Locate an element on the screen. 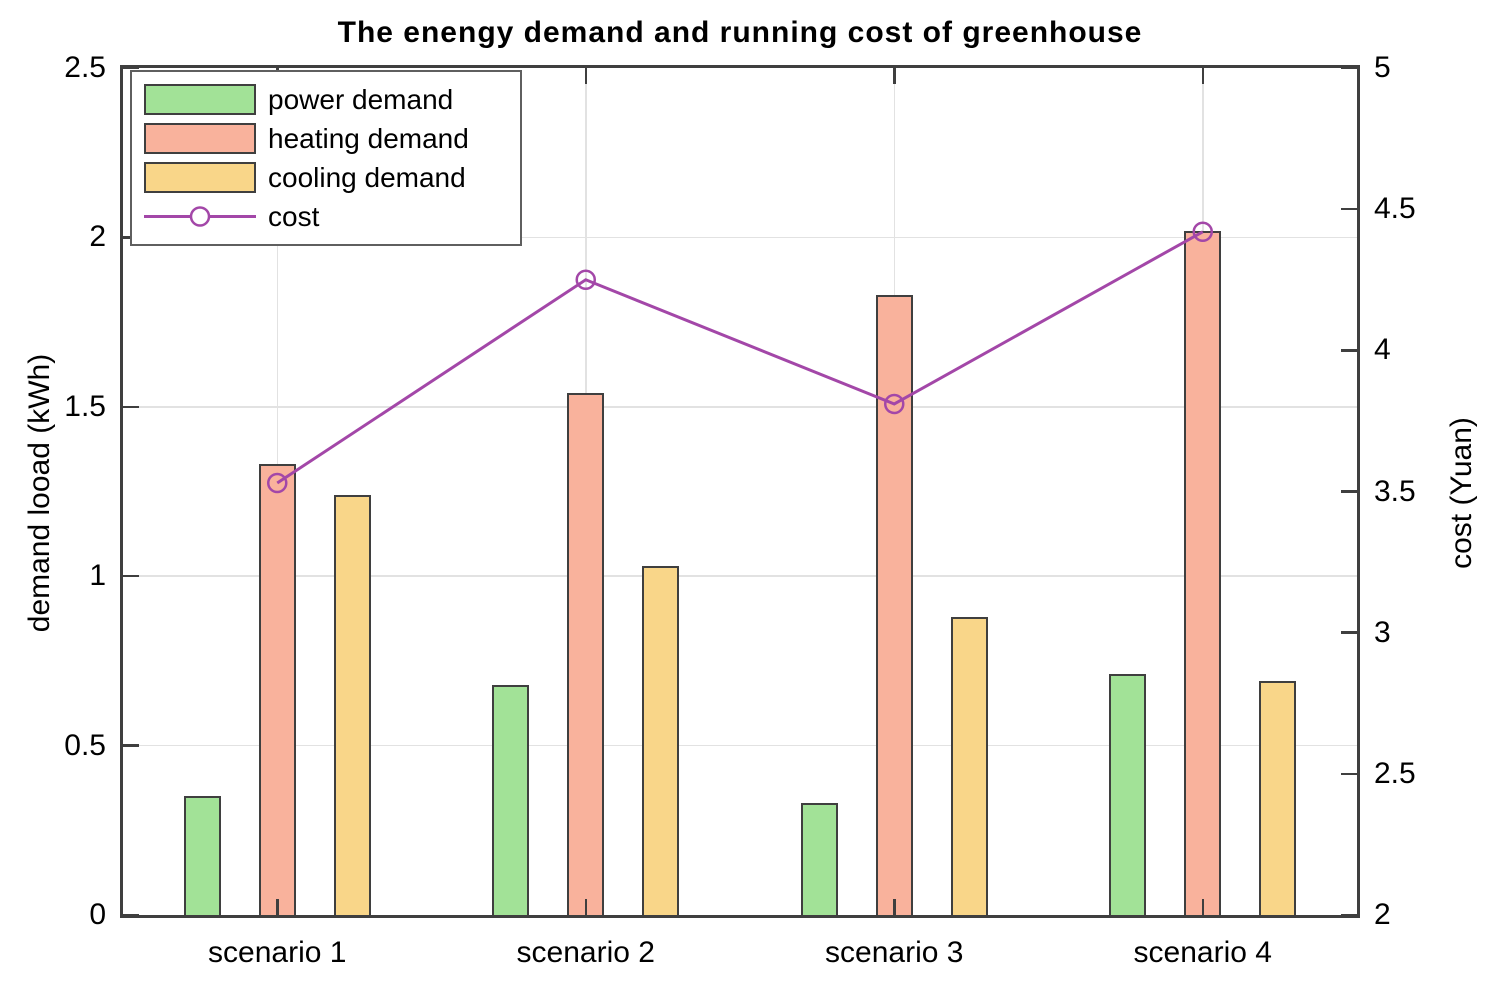  legend-label: cooling demand is located at coordinates (367, 177).